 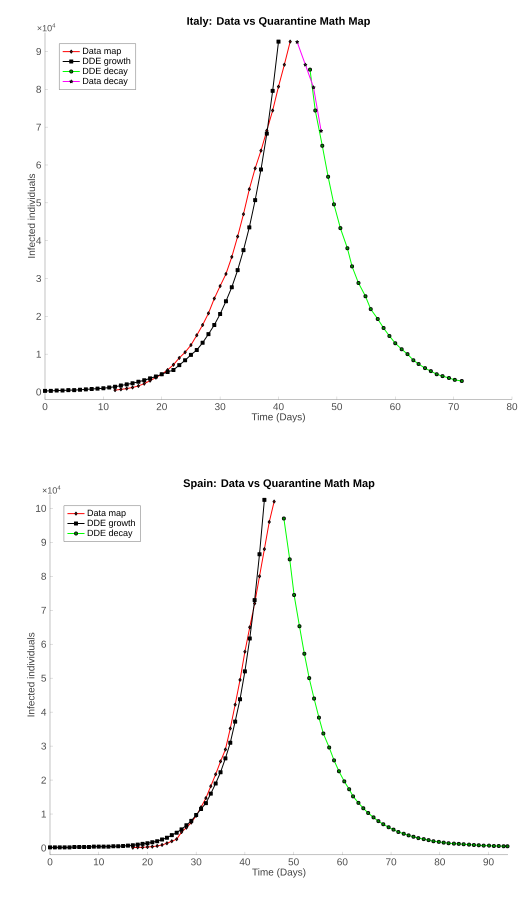 I want to click on y-tick-label: 10, so click(x=41, y=508).